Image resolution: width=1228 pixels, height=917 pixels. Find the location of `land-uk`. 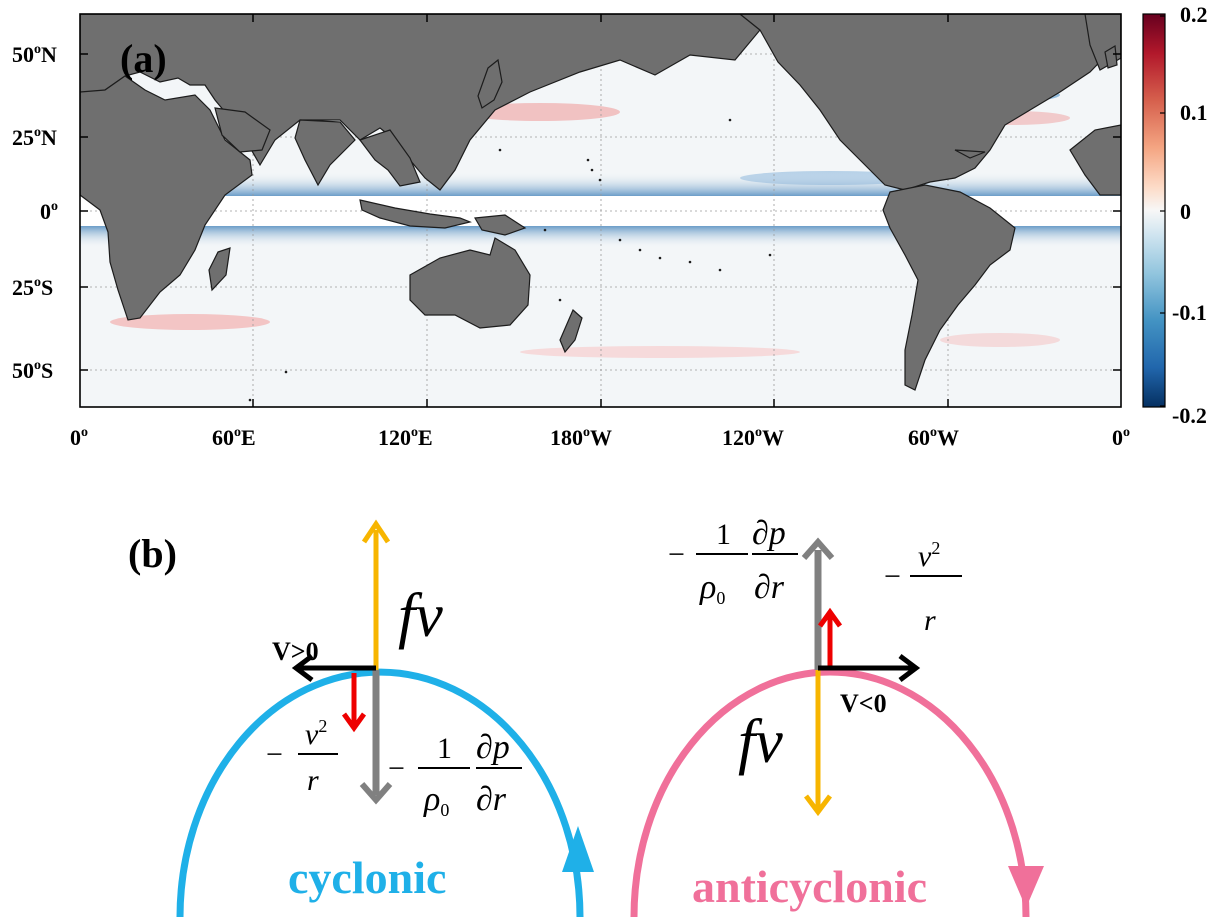

land-uk is located at coordinates (1111, 57).